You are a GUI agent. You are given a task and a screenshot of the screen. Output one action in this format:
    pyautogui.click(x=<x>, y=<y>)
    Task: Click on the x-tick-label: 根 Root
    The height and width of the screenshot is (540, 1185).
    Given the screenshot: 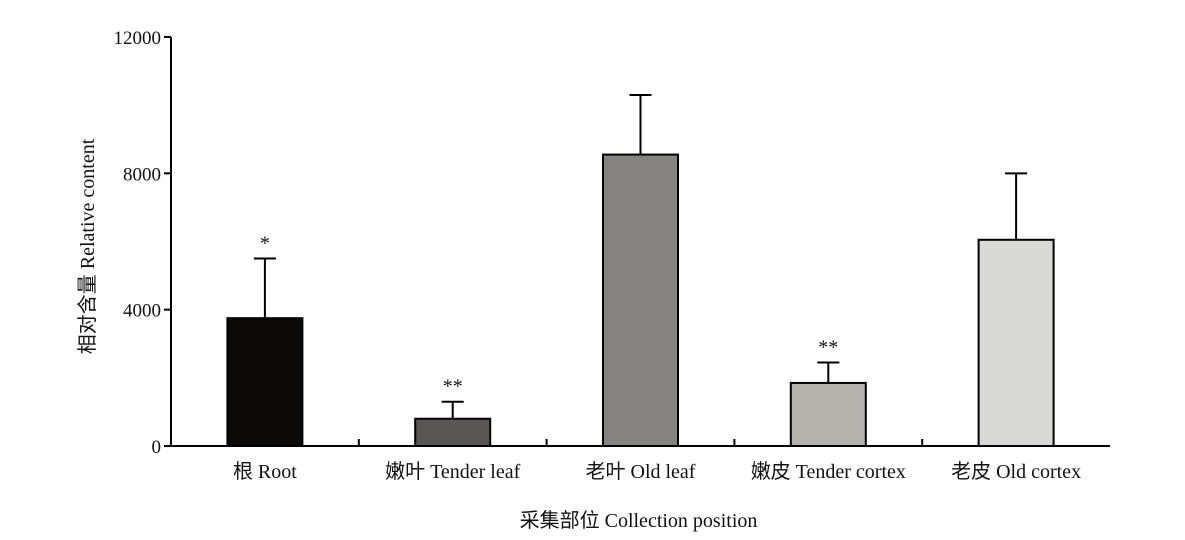 What is the action you would take?
    pyautogui.click(x=265, y=471)
    